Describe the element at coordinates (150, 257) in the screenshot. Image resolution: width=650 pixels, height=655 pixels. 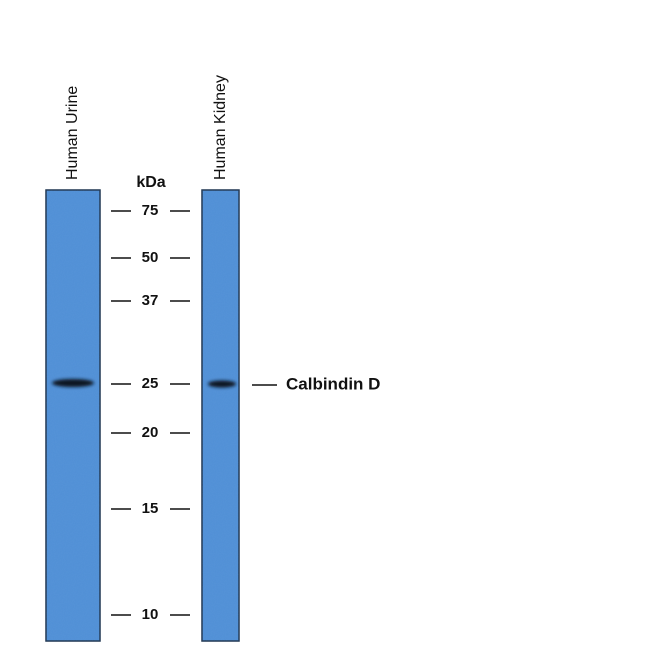
I see `marker-label: 50` at that location.